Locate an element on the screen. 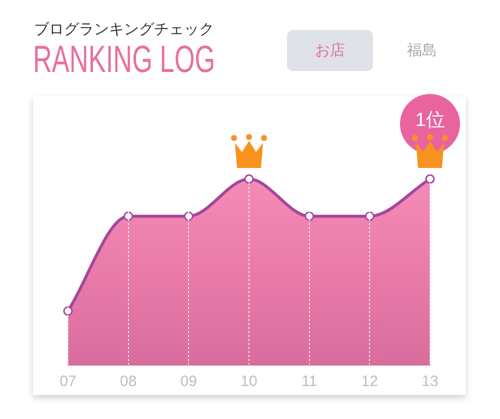  x-tick-label: 12 is located at coordinates (369, 381).